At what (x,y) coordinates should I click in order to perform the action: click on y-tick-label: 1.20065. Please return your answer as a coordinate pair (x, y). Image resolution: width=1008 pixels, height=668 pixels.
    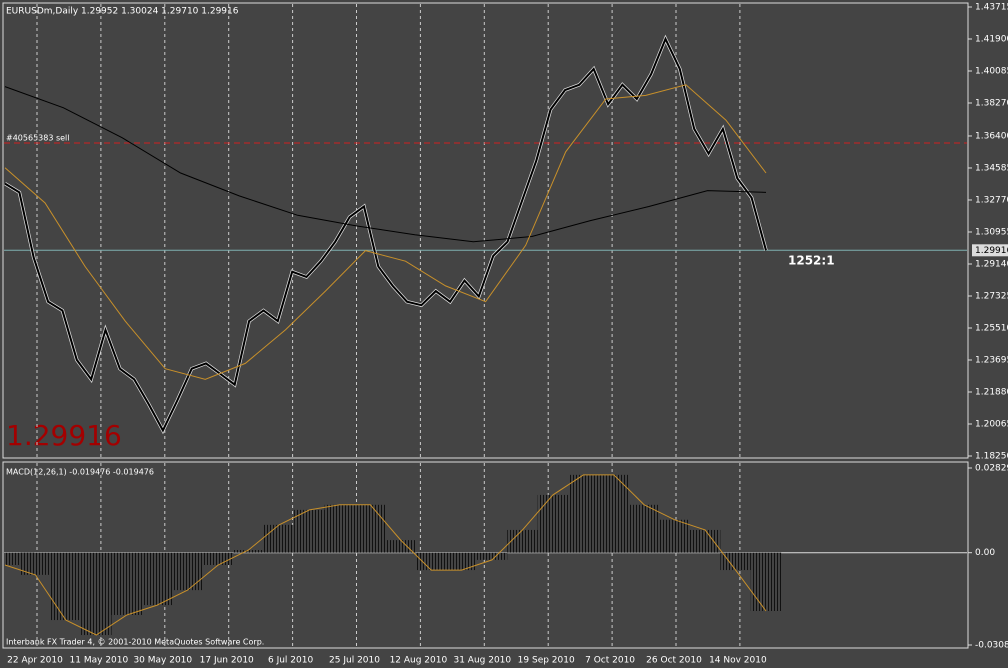
    Looking at the image, I should click on (991, 424).